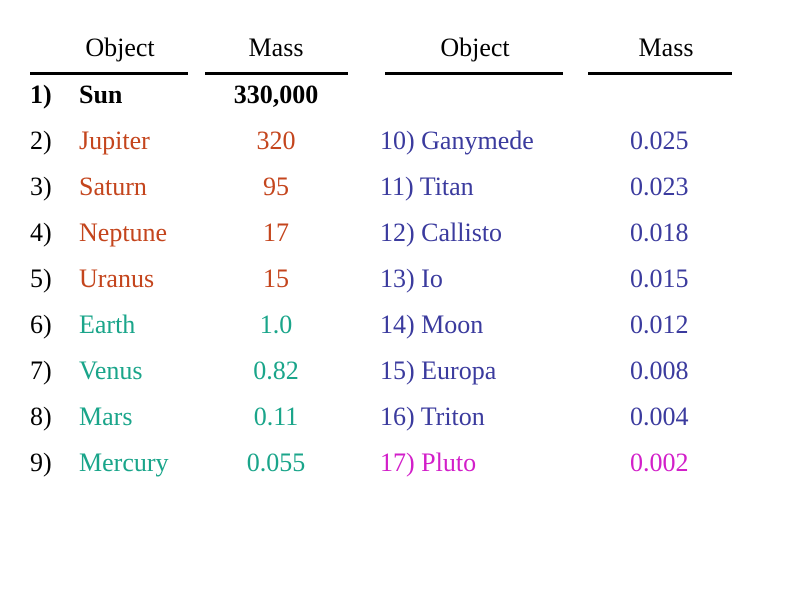 This screenshot has height=595, width=794. What do you see at coordinates (276, 140) in the screenshot?
I see `mass: 320` at bounding box center [276, 140].